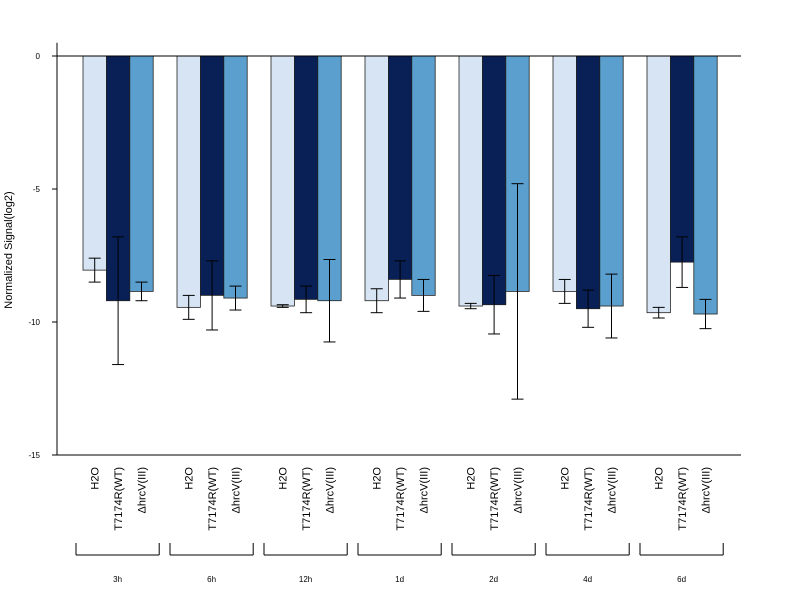 The width and height of the screenshot is (800, 600). I want to click on group-label: 3h, so click(117, 579).